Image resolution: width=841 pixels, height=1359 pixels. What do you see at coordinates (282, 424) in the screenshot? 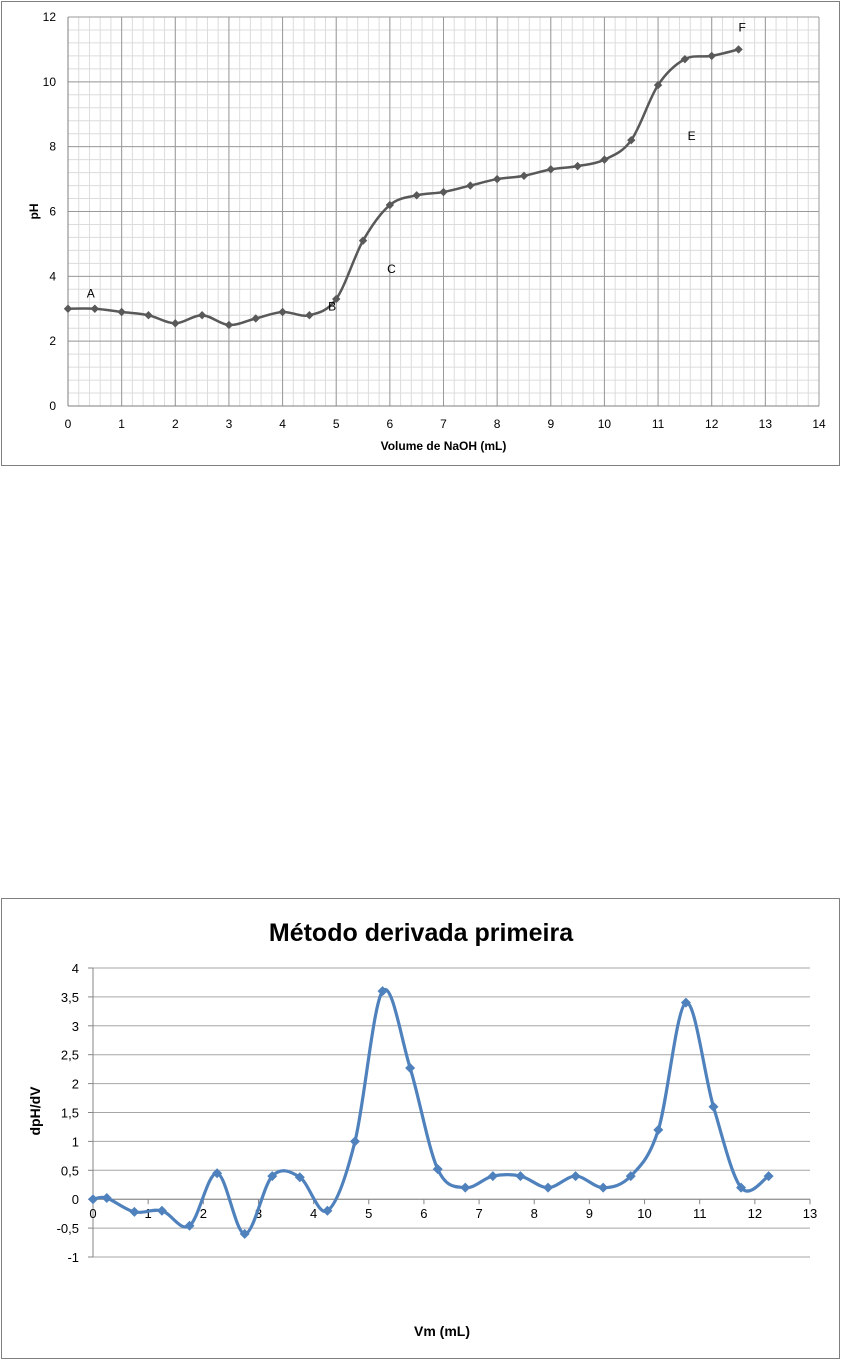
I see `x-tick-label: 4` at bounding box center [282, 424].